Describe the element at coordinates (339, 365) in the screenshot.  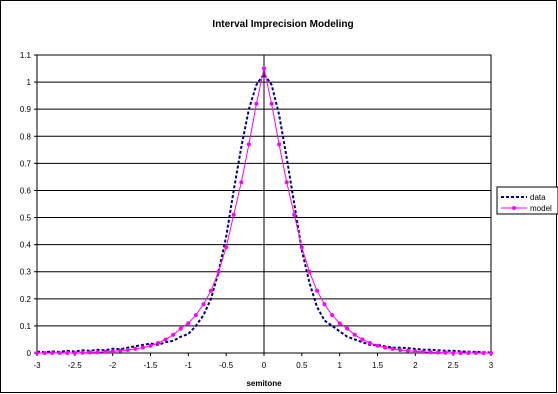
I see `x-tick-label: 1` at that location.